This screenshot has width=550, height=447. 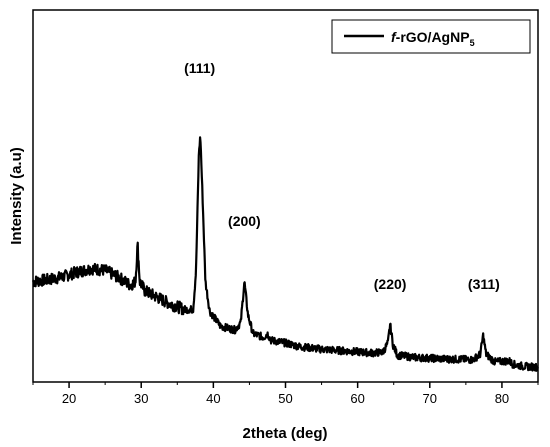 I want to click on x-tick-label-40: 40, so click(x=213, y=398).